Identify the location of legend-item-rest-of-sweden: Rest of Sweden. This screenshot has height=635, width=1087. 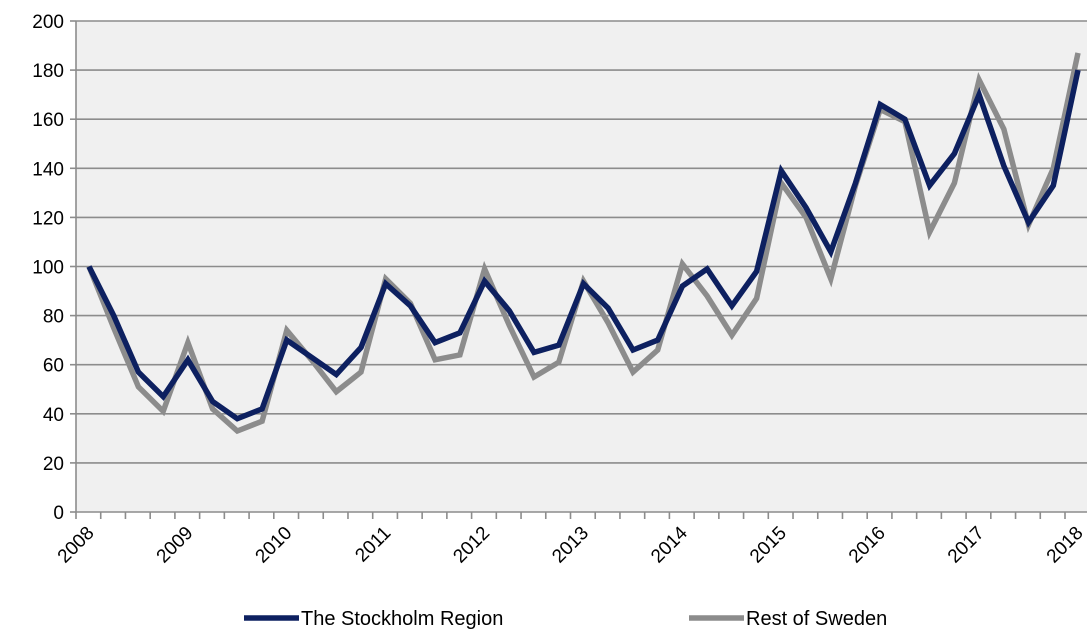
(788, 619).